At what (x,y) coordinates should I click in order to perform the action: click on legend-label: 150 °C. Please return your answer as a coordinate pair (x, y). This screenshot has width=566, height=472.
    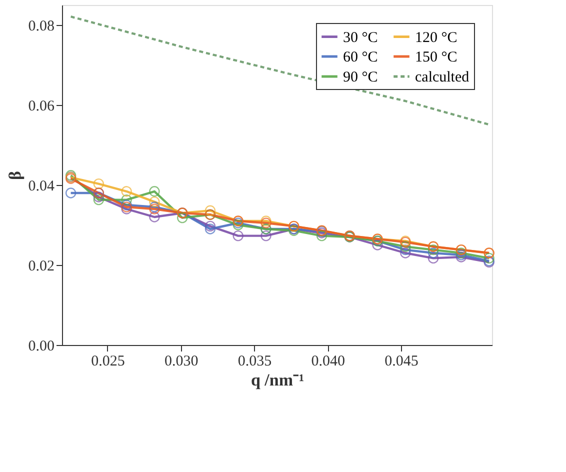
    Looking at the image, I should click on (436, 58).